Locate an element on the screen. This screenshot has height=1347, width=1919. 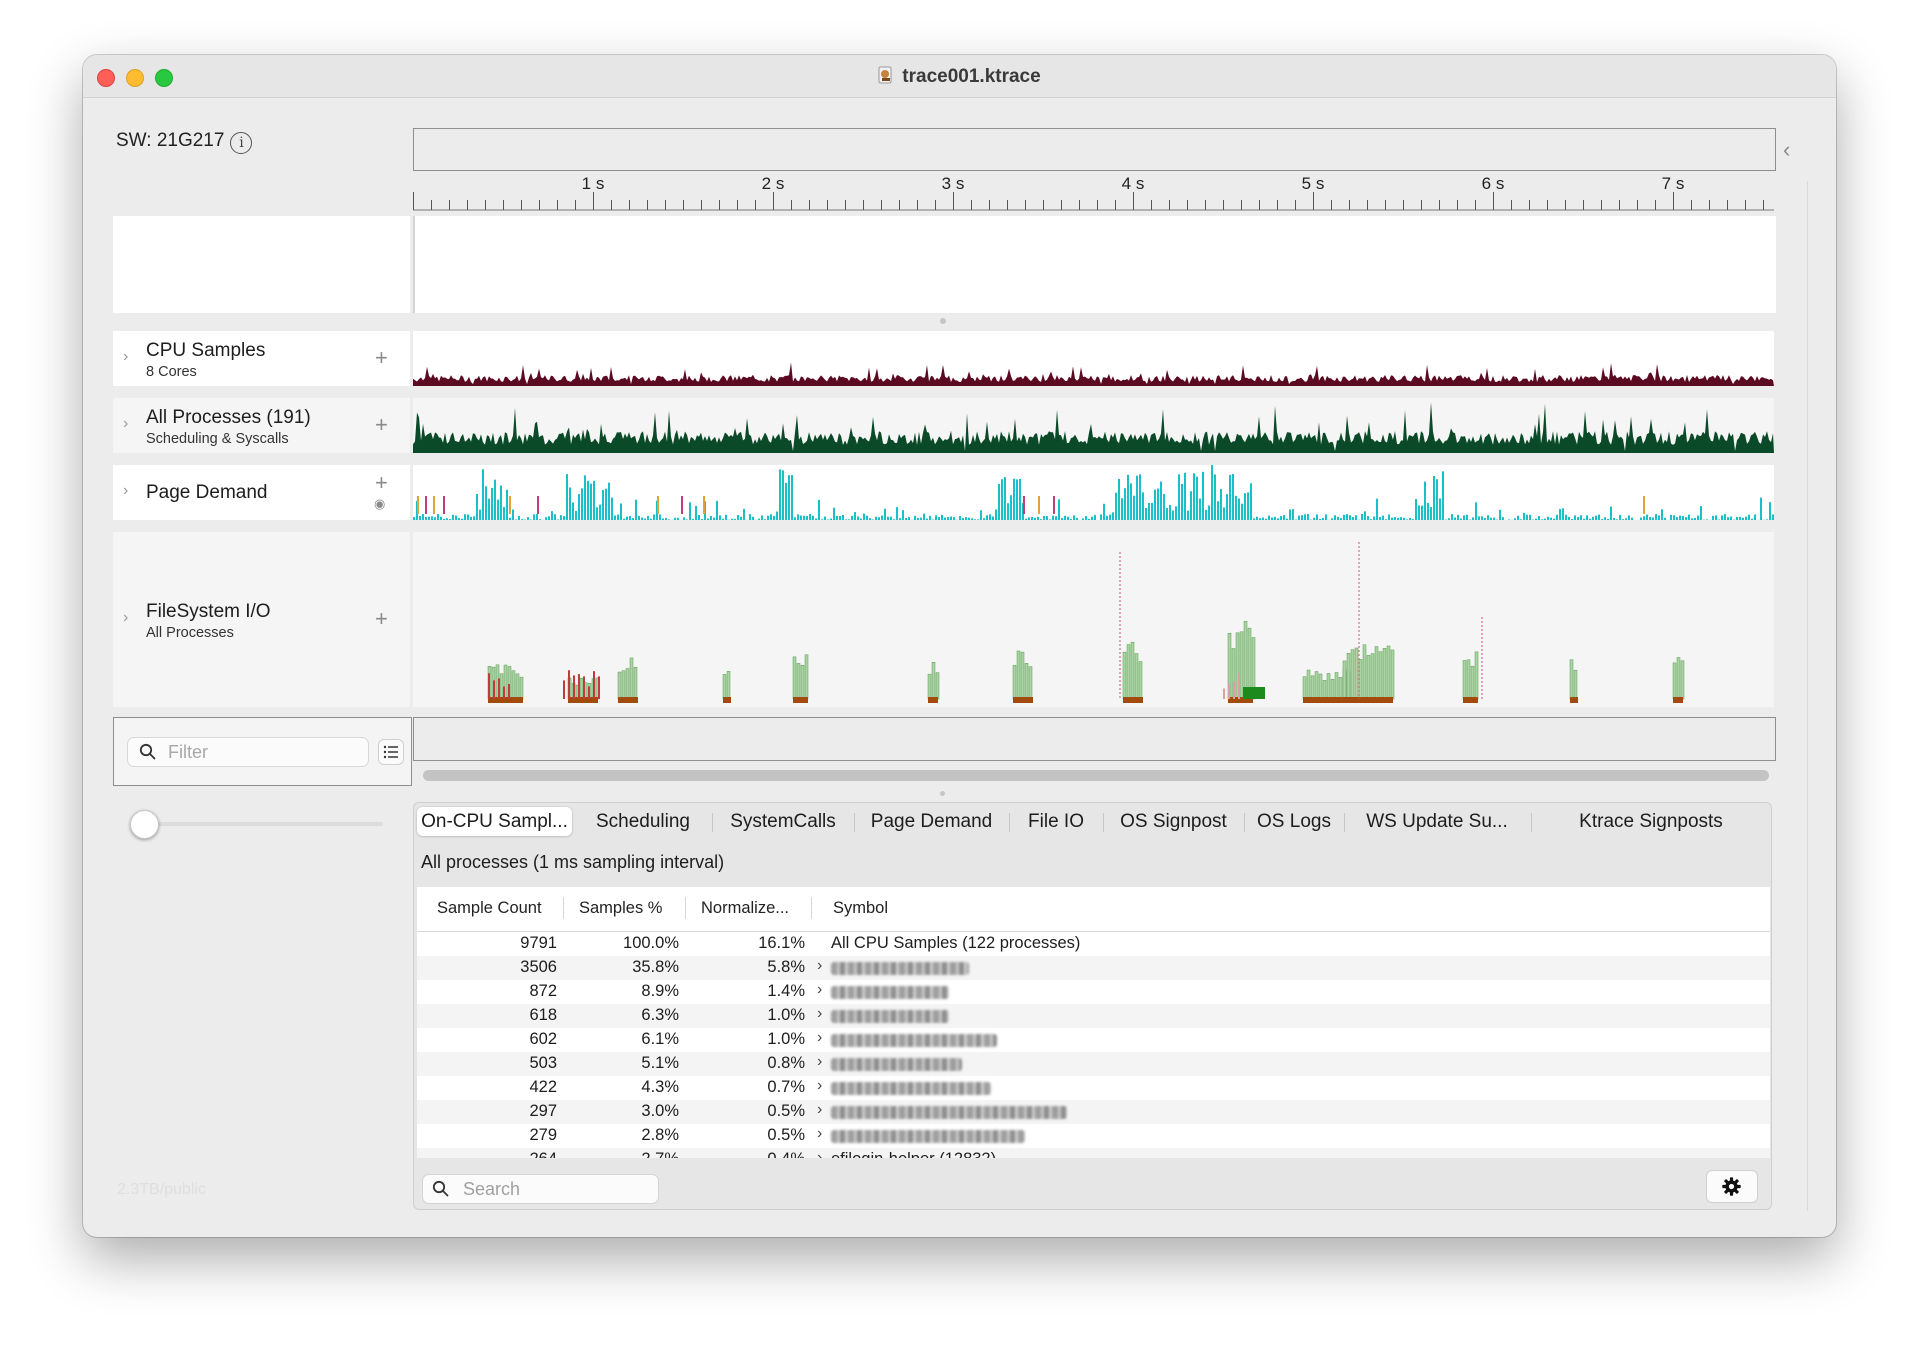
cell-normalized: 1.0% is located at coordinates (786, 1039).